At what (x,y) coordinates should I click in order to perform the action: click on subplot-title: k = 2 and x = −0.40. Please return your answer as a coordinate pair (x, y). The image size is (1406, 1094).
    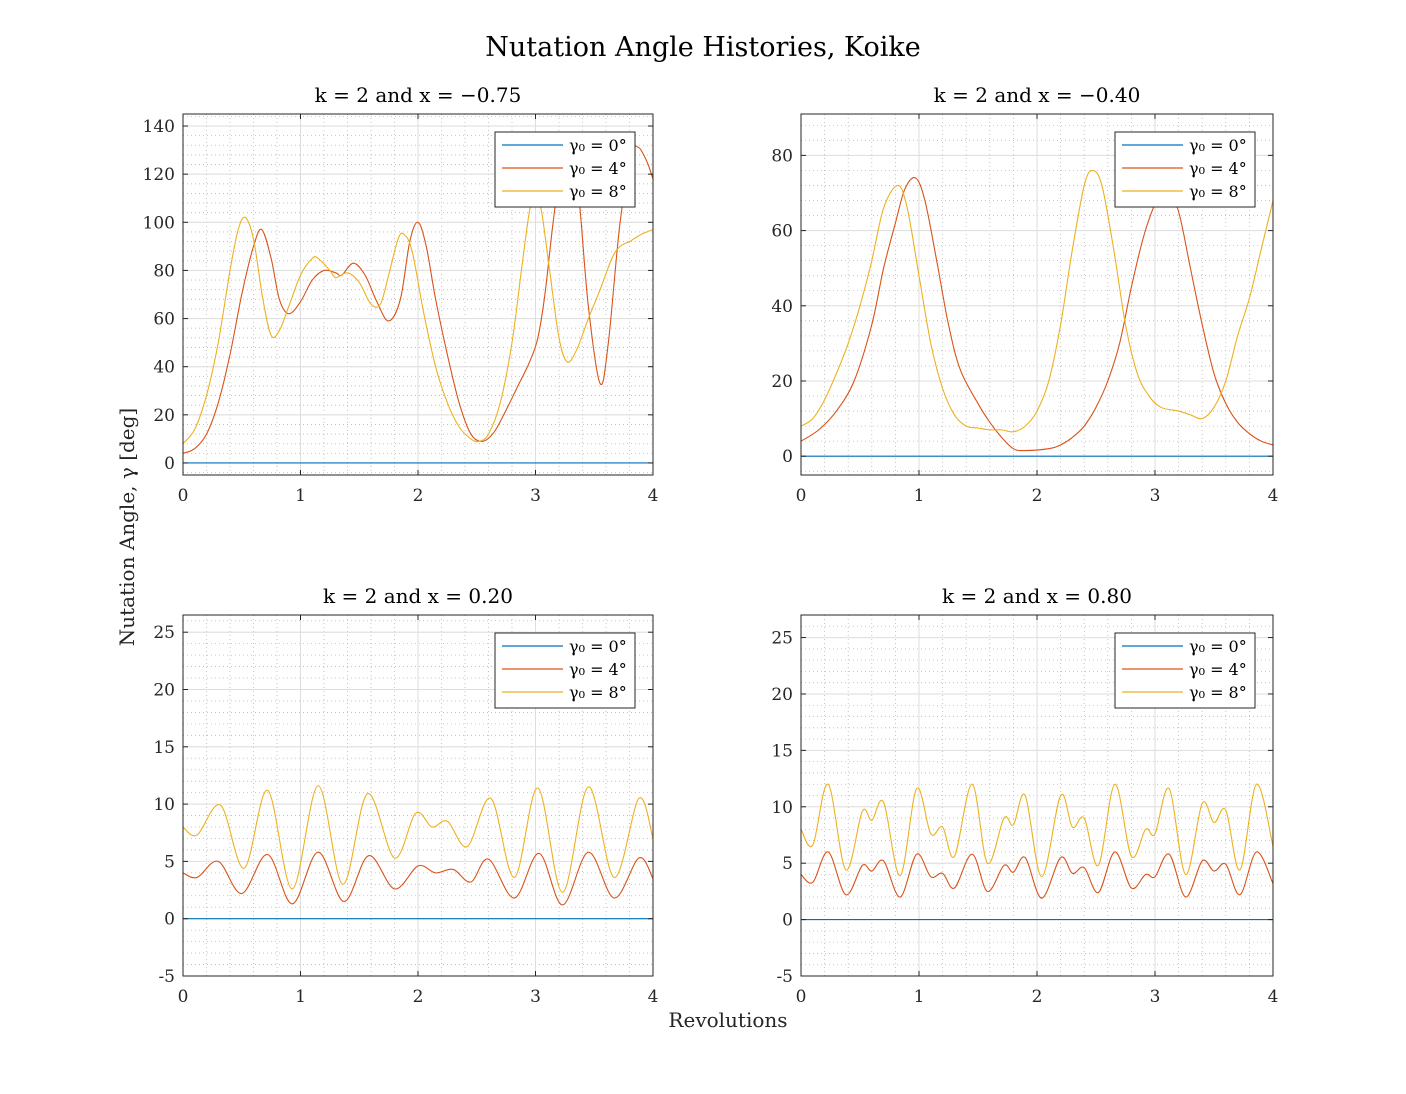
    Looking at the image, I should click on (1037, 95).